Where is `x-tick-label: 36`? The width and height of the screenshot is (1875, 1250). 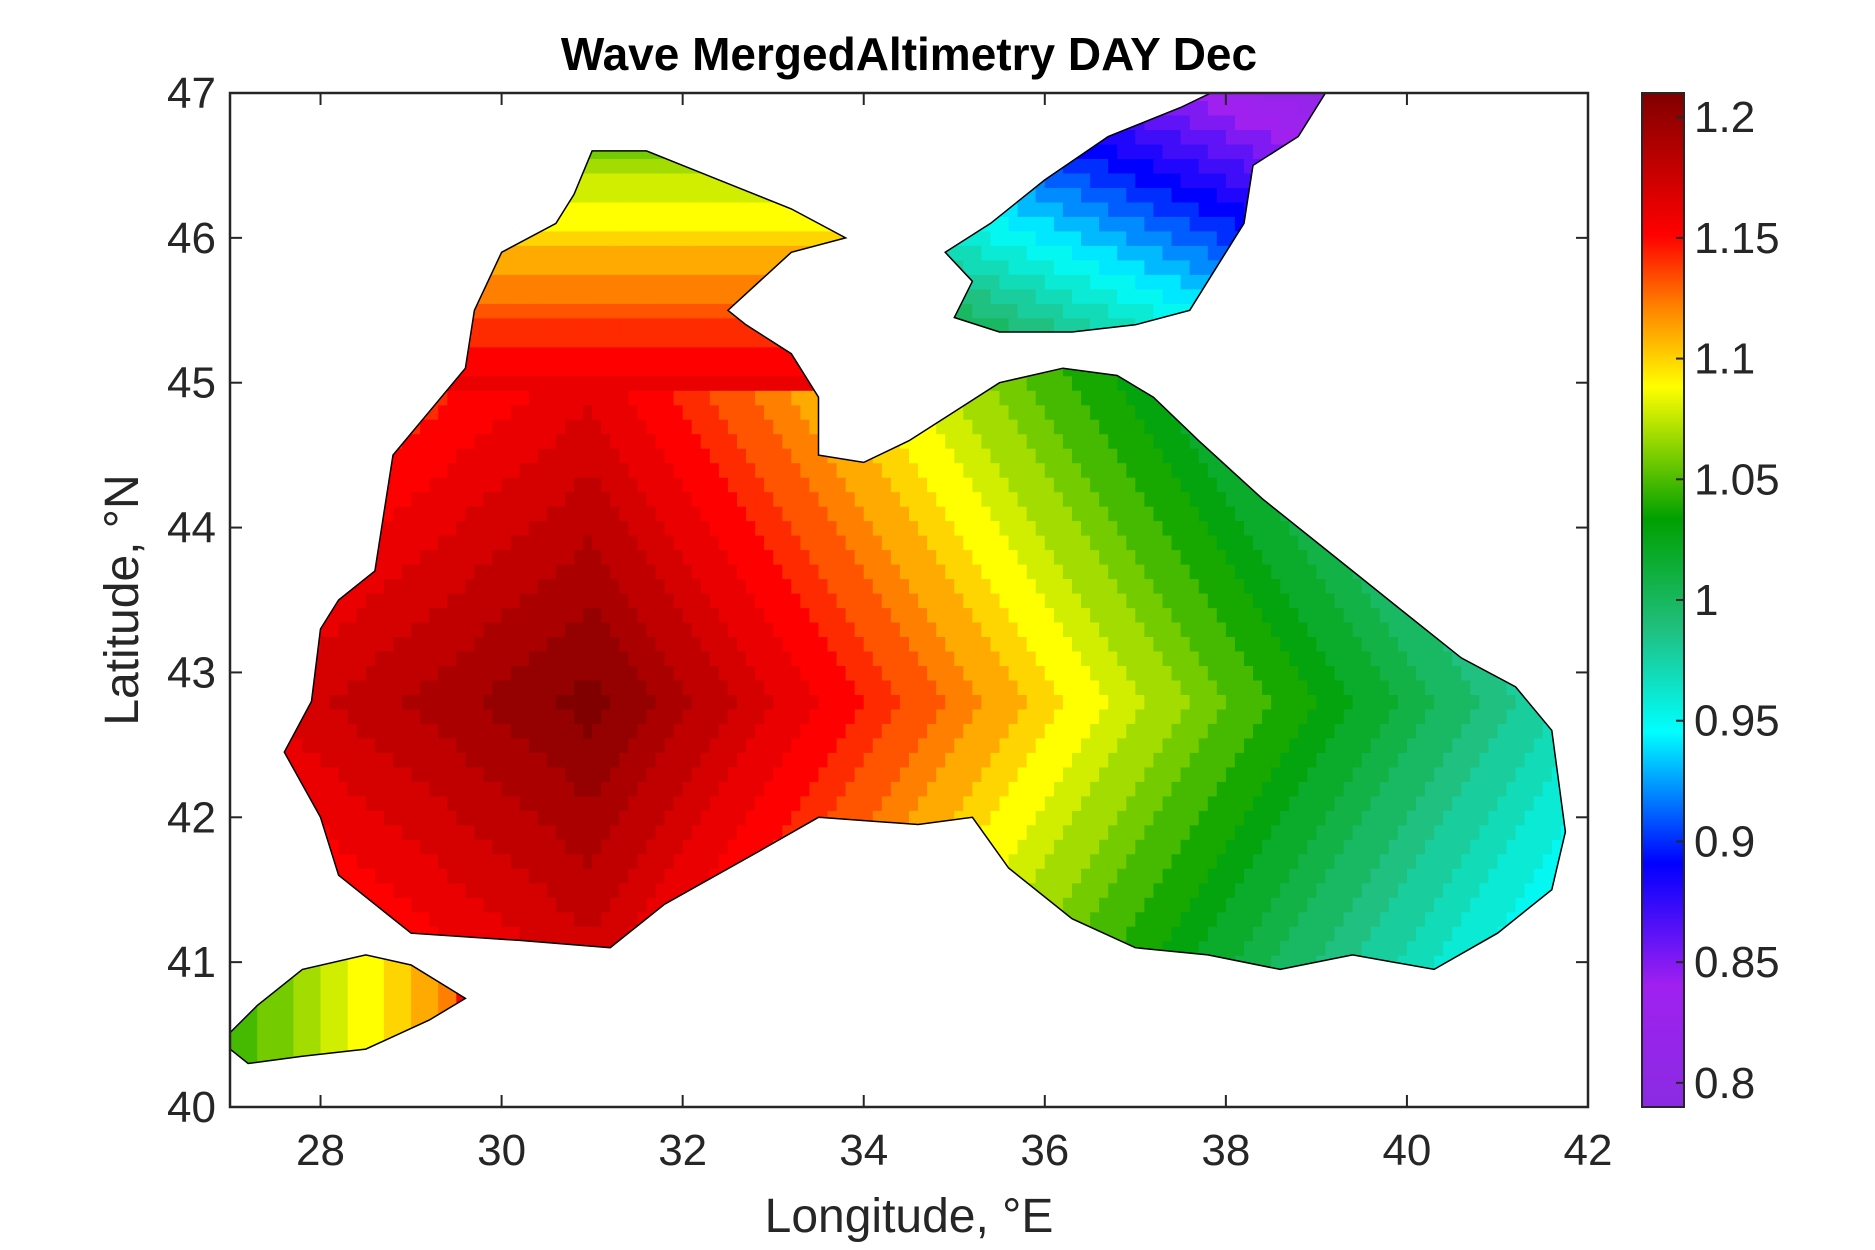 x-tick-label: 36 is located at coordinates (1044, 1150).